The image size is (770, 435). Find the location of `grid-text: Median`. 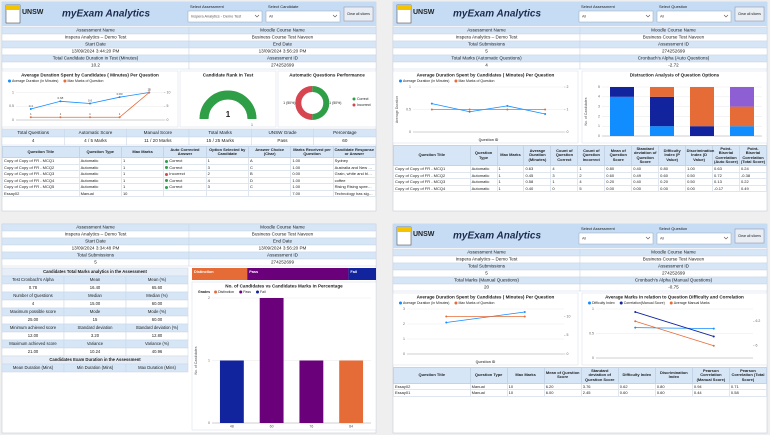

grid-text: Median is located at coordinates (95, 295).